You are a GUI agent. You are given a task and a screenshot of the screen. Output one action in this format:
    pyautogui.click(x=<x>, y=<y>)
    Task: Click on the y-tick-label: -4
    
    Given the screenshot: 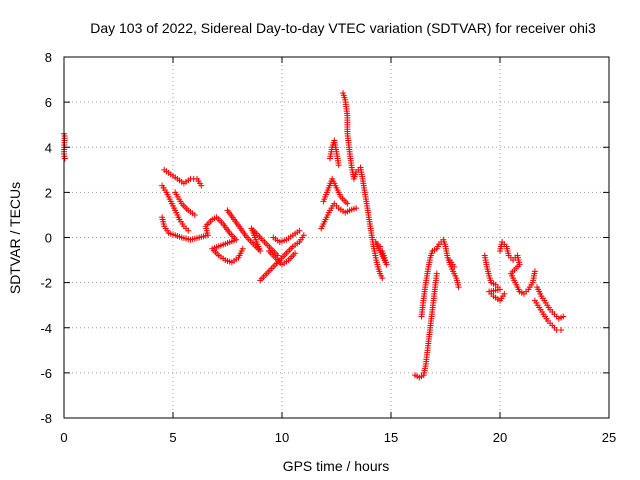 What is the action you would take?
    pyautogui.click(x=46, y=328)
    